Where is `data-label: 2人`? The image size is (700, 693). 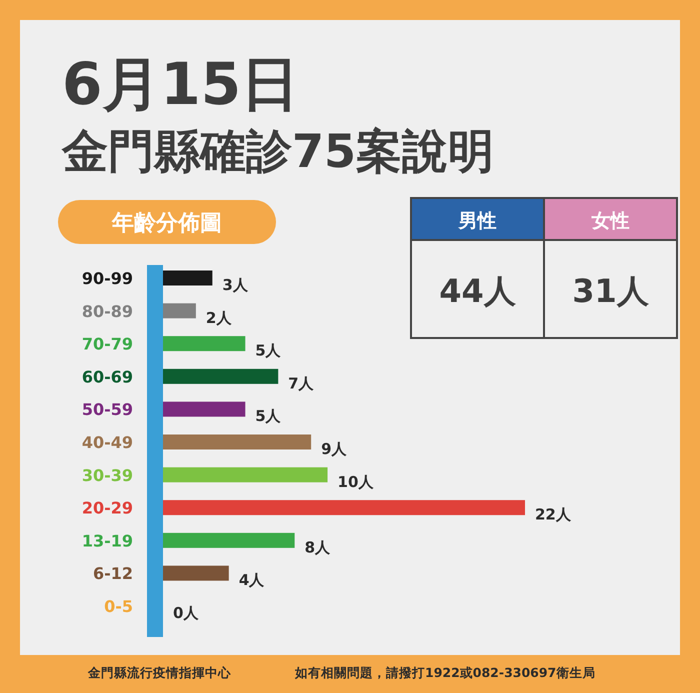
data-label: 2人 is located at coordinates (219, 317).